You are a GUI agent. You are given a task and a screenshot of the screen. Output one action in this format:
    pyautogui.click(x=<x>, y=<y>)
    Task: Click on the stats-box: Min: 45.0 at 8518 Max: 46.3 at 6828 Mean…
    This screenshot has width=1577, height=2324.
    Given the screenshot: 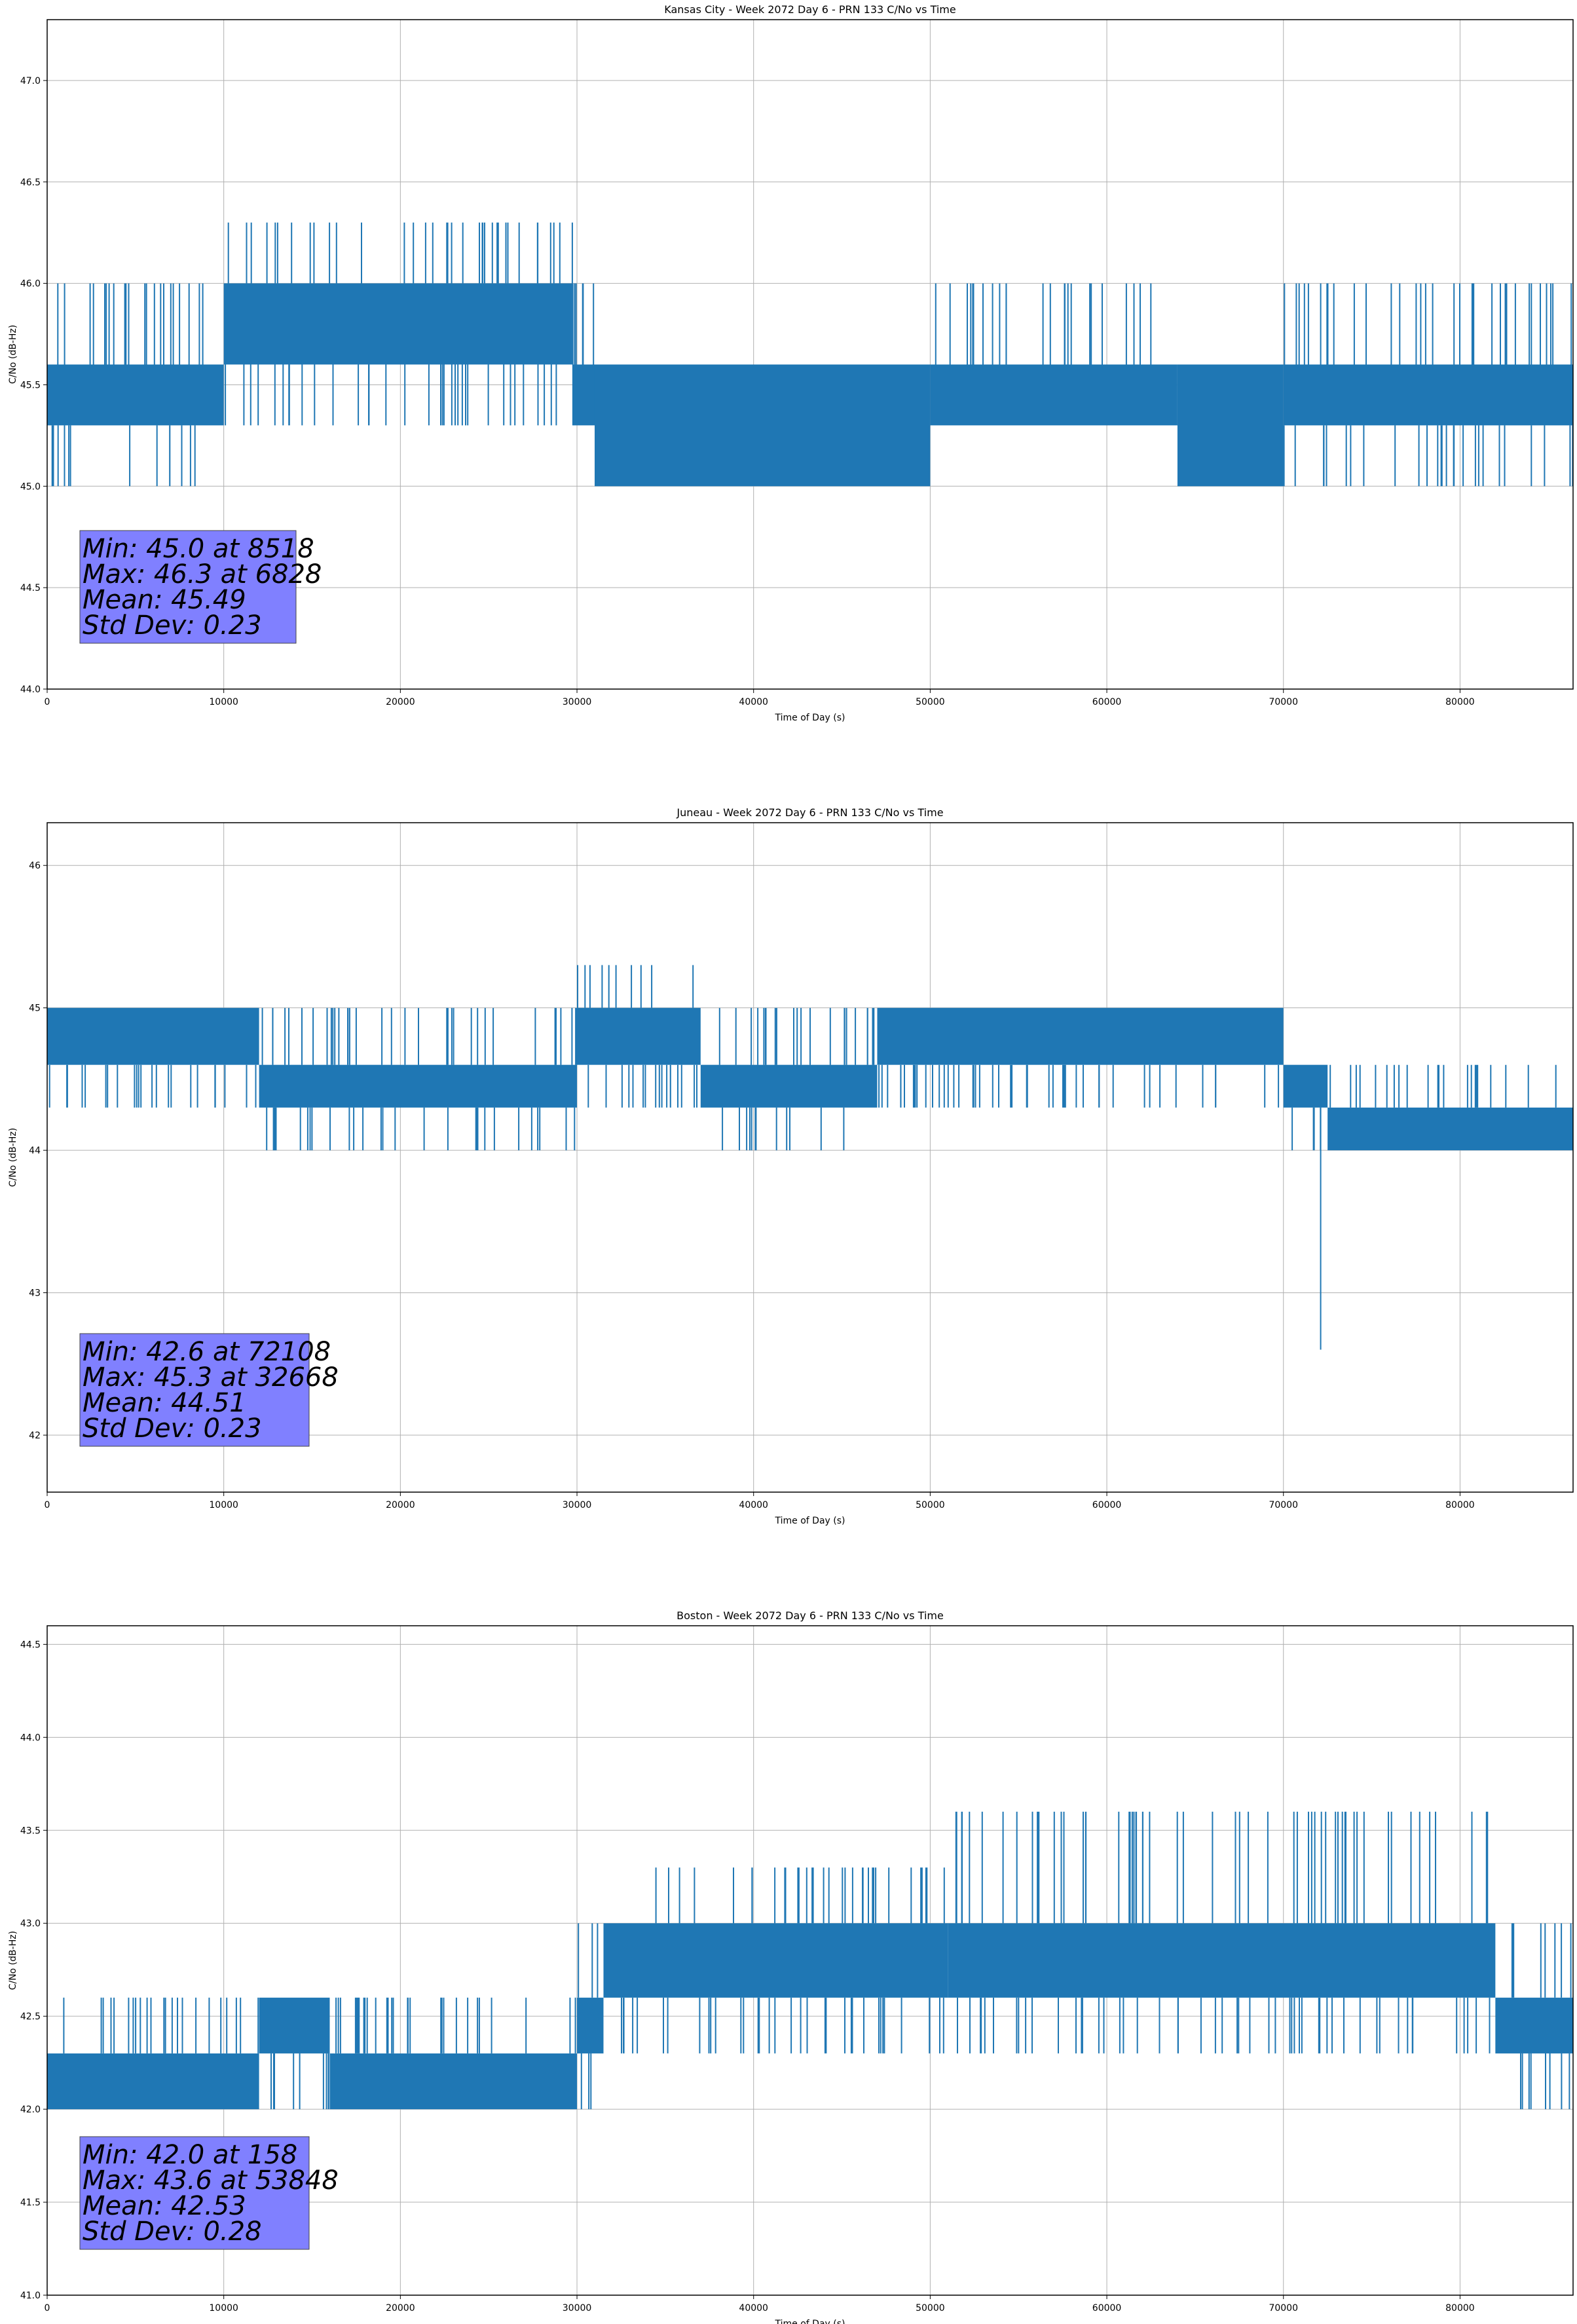 What is the action you would take?
    pyautogui.click(x=200, y=587)
    